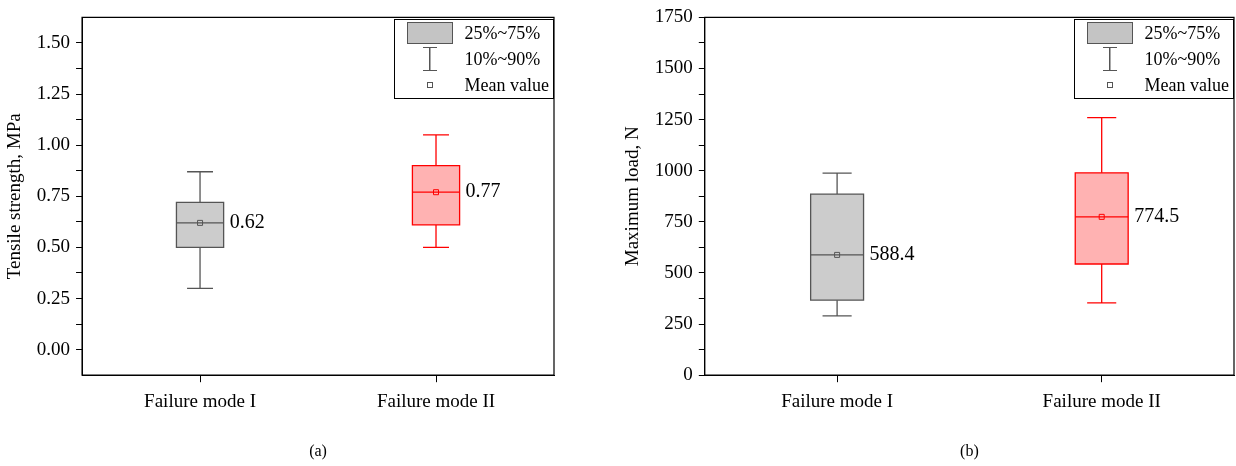  I want to click on text: (b), so click(969, 451).